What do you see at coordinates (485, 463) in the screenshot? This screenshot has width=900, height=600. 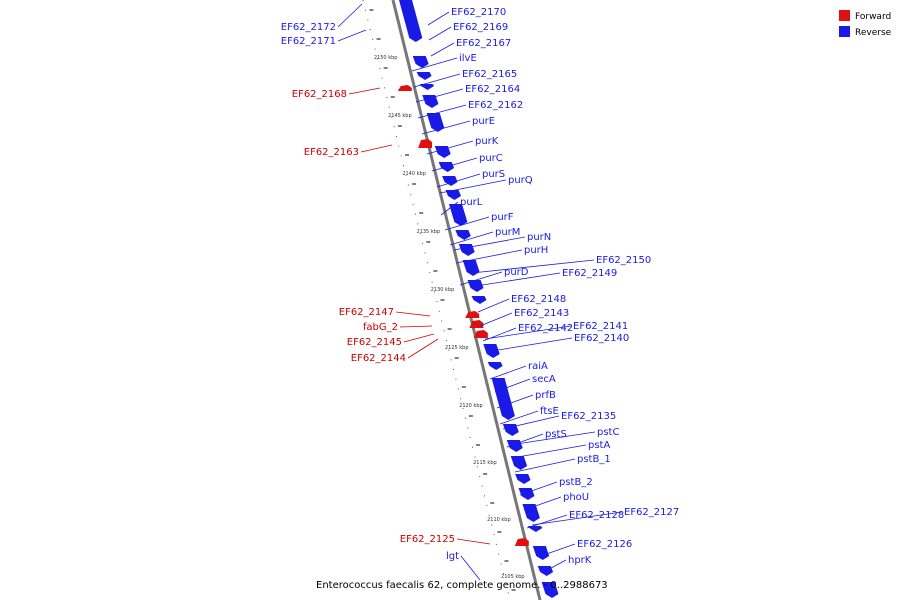 I see `scale-tick-label: 2115 kbp` at bounding box center [485, 463].